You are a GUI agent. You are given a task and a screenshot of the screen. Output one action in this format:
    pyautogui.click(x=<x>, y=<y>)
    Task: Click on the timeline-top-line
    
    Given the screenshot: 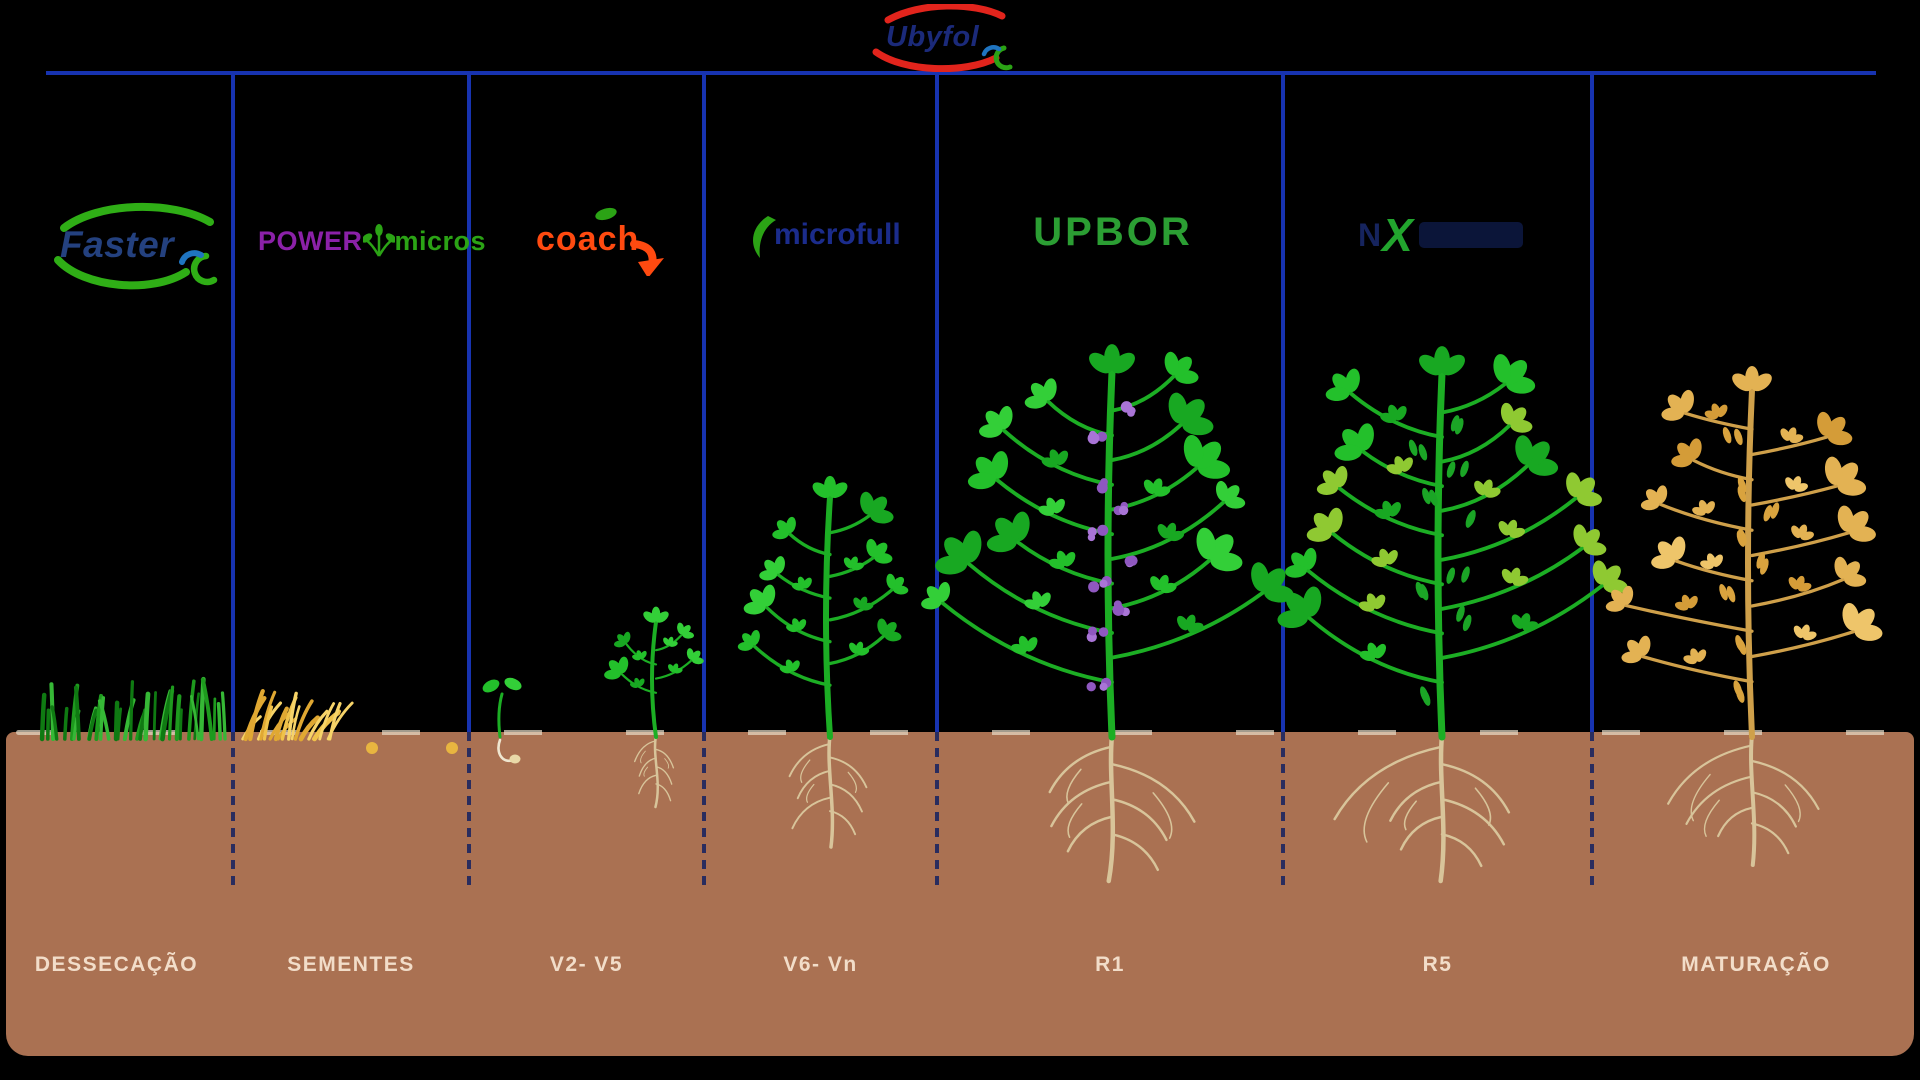 What is the action you would take?
    pyautogui.click(x=961, y=73)
    